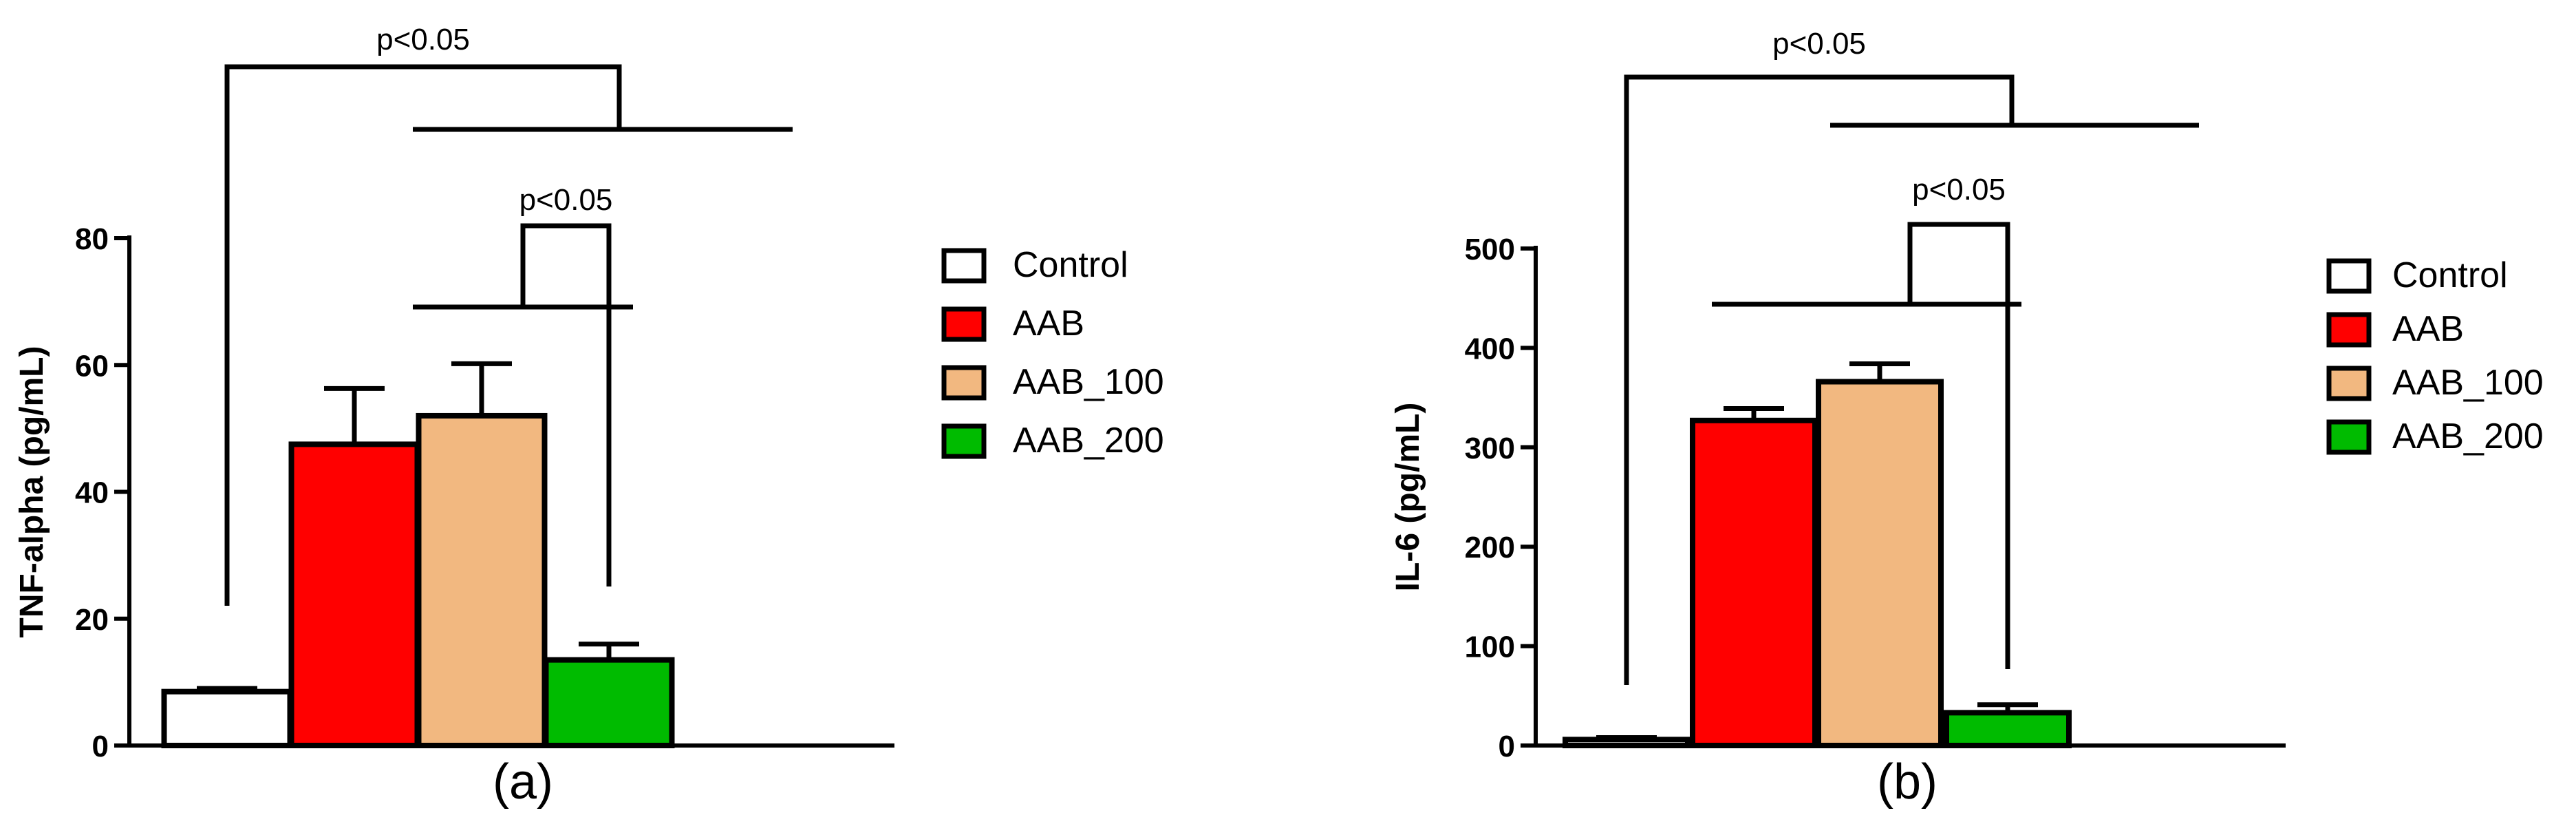 The height and width of the screenshot is (835, 2576). What do you see at coordinates (227, 718) in the screenshot?
I see `bar-control` at bounding box center [227, 718].